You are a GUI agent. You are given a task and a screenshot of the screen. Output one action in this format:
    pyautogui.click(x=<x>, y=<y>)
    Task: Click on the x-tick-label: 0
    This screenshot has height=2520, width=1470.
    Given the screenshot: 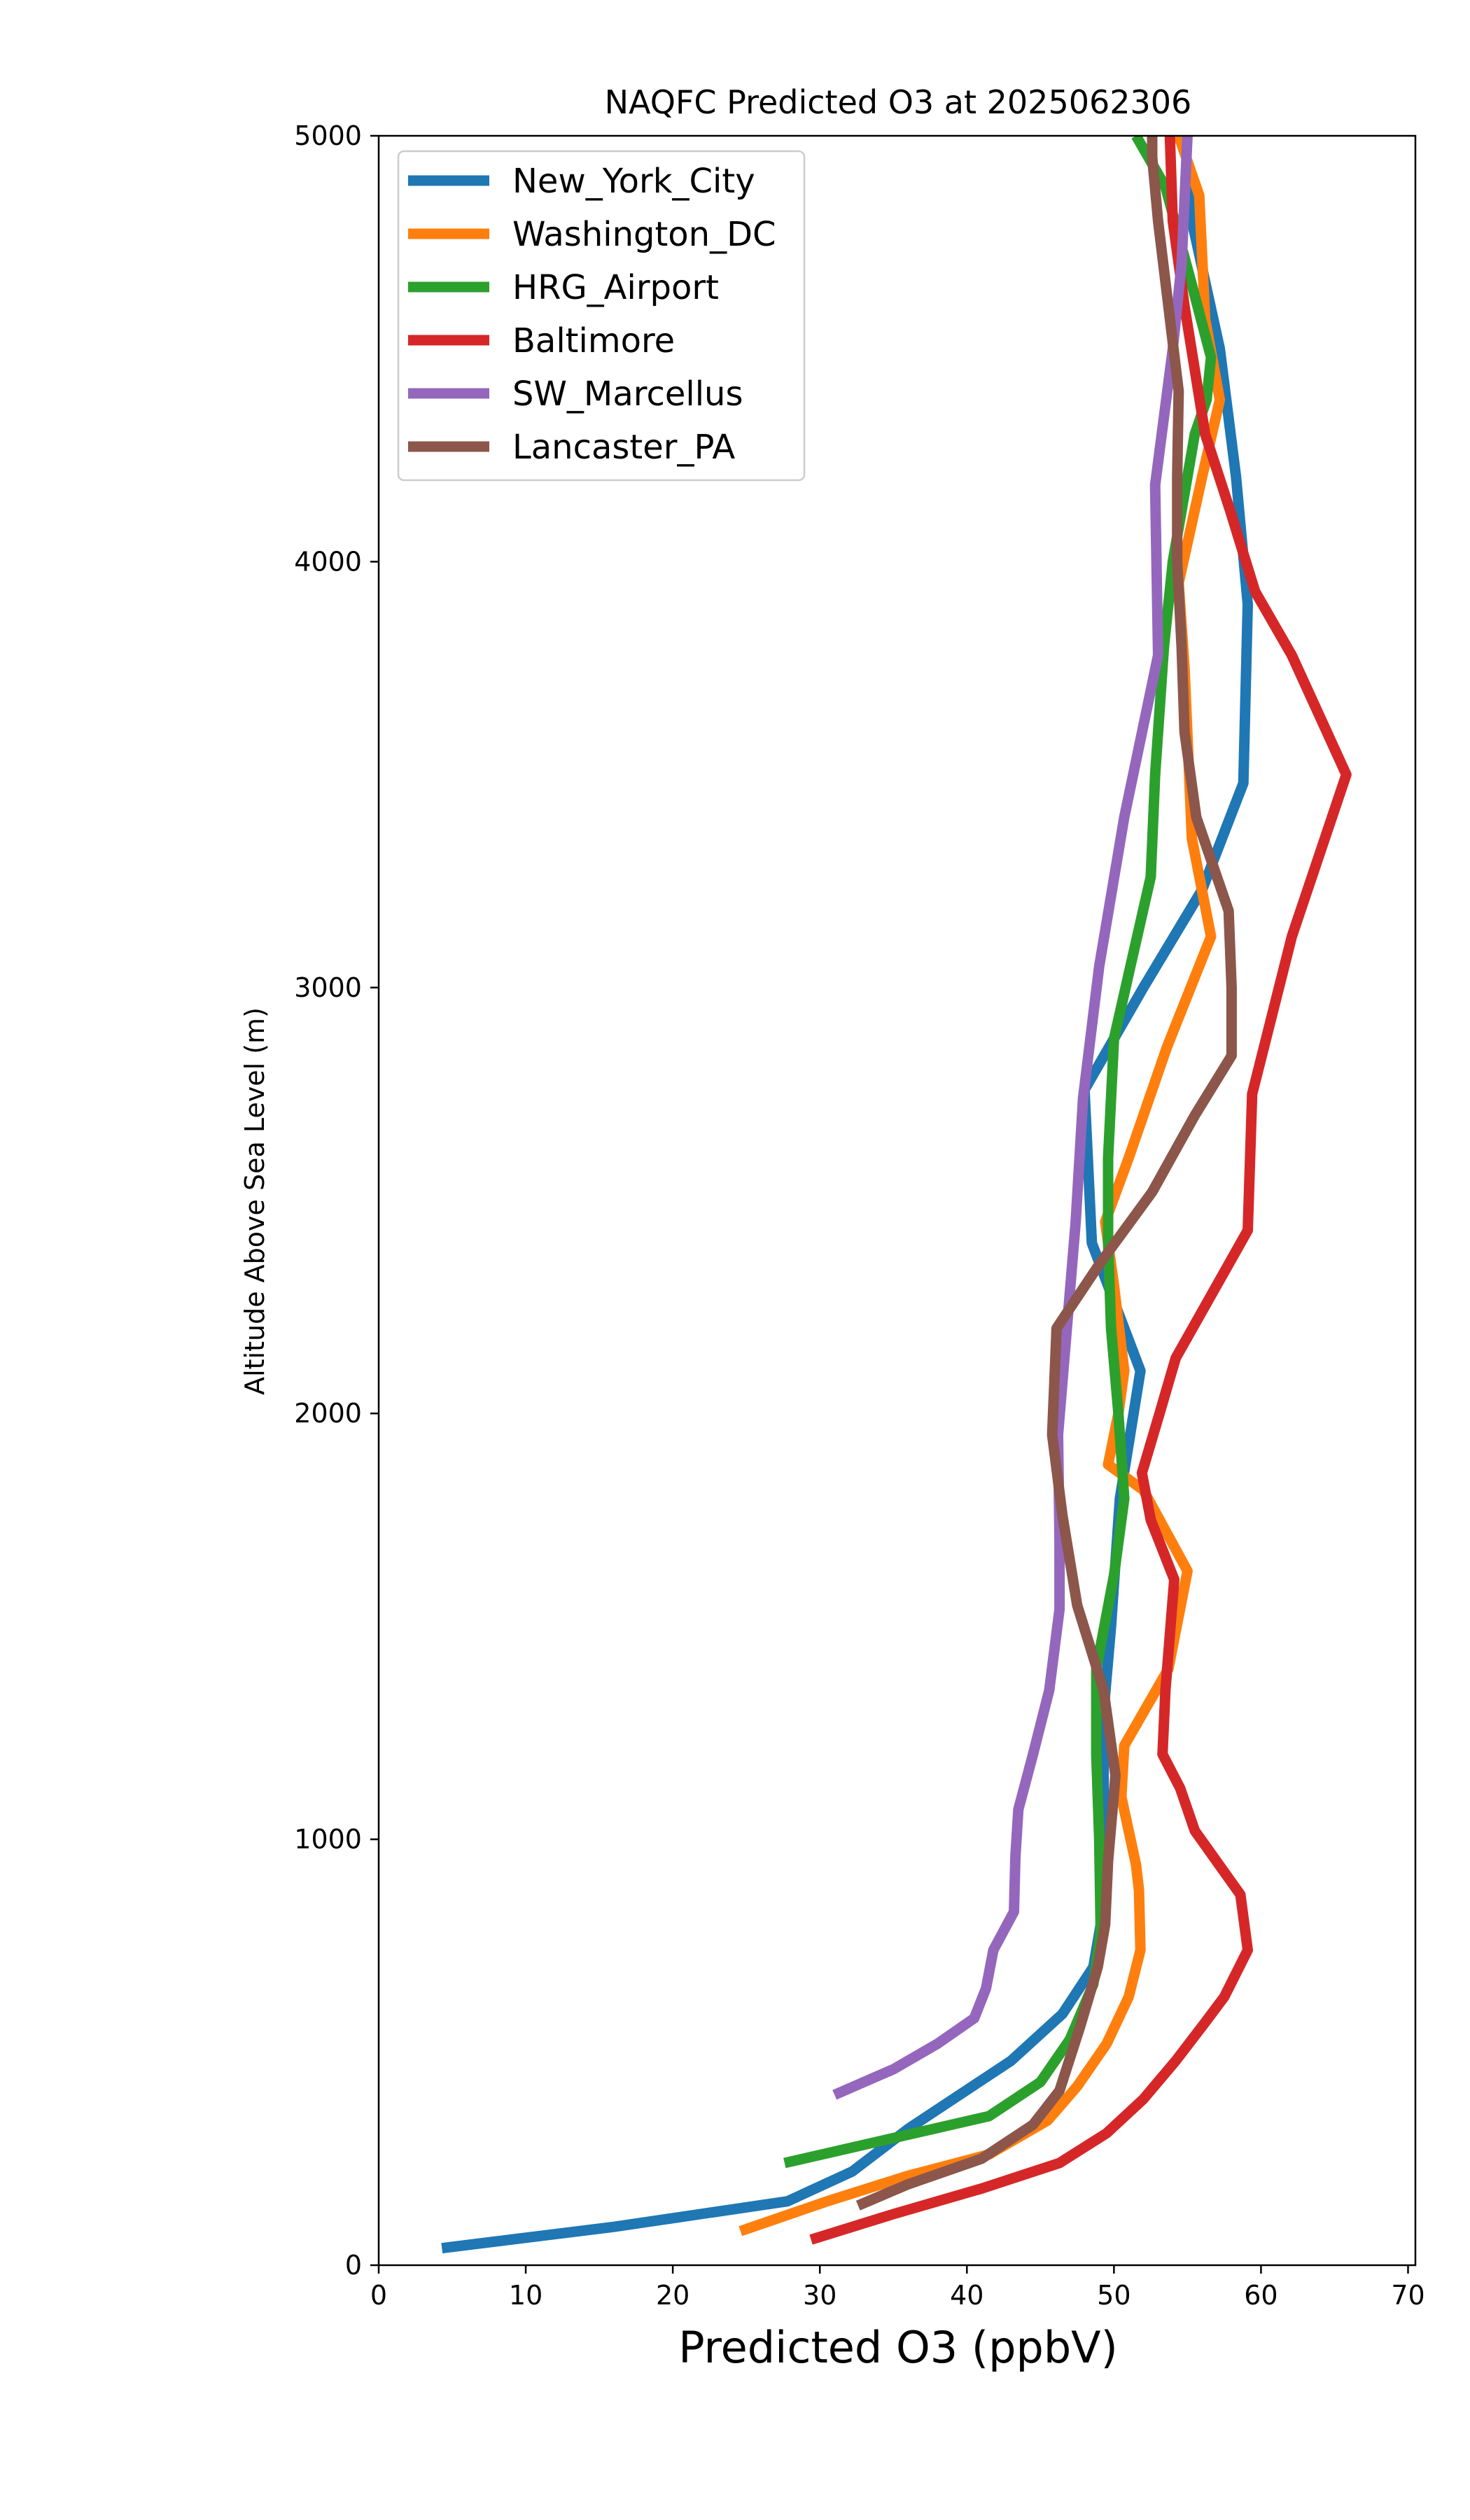 What is the action you would take?
    pyautogui.click(x=378, y=2295)
    